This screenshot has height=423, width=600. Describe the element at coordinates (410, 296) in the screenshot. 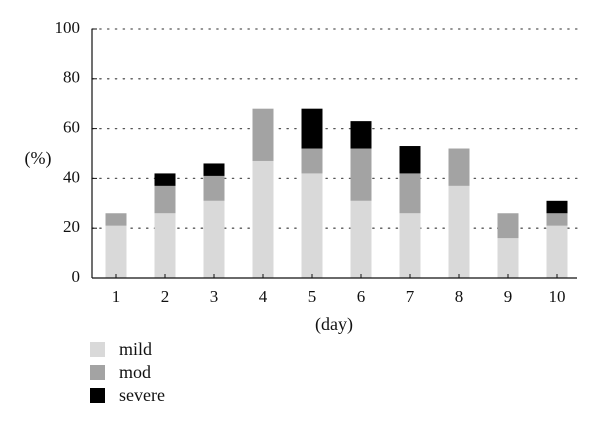

I see `x-tick-label: 7` at that location.